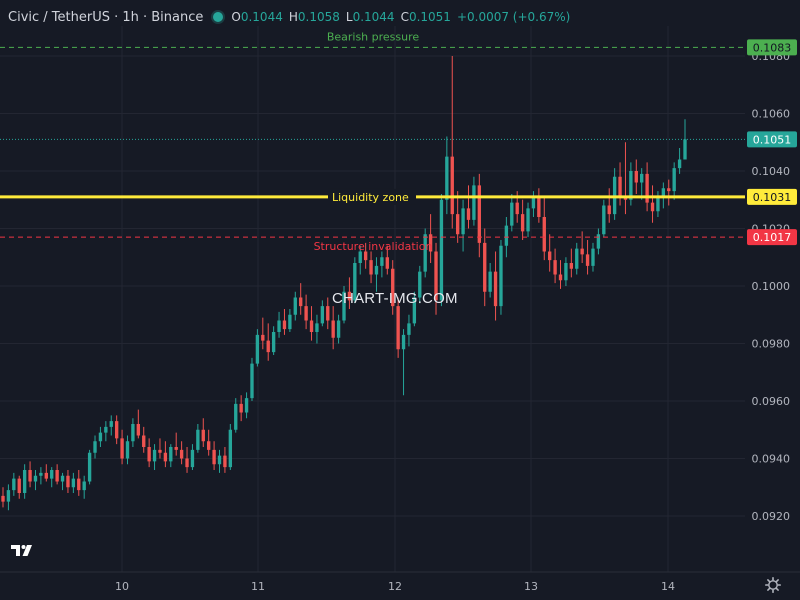  I want to click on price-tick-label: 0.1000, so click(771, 286).